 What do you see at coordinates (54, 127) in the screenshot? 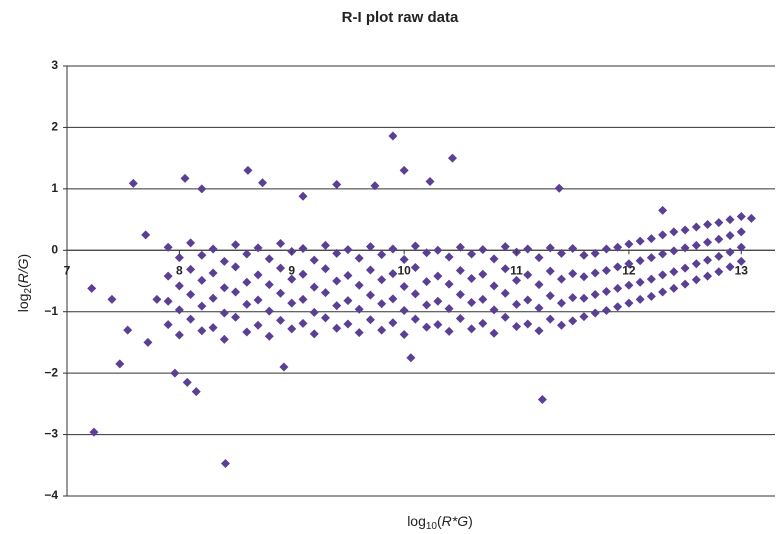
I see `y-tick-label: 2` at bounding box center [54, 127].